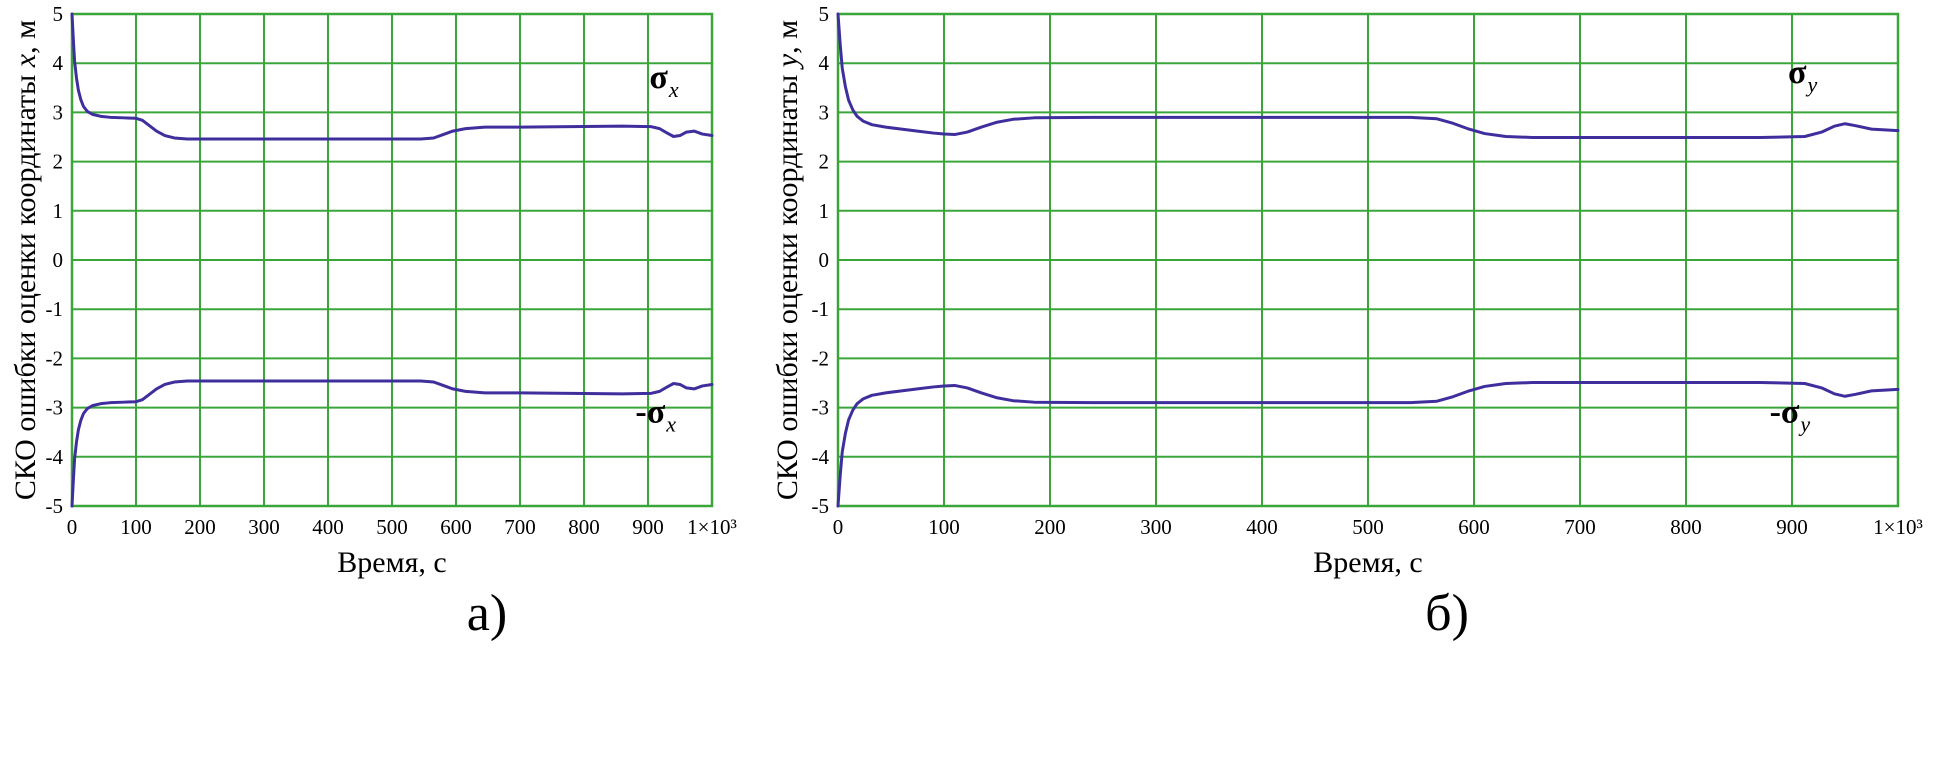  Describe the element at coordinates (25, 60) in the screenshot. I see `y-axis-label-a-variable: x` at that location.